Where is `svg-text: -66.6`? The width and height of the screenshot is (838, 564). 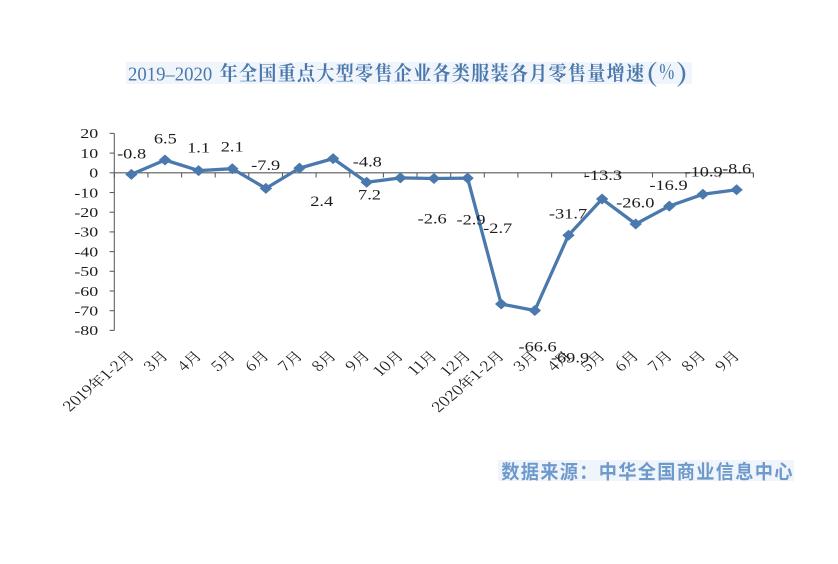
svg-text: -66.6 is located at coordinates (537, 346).